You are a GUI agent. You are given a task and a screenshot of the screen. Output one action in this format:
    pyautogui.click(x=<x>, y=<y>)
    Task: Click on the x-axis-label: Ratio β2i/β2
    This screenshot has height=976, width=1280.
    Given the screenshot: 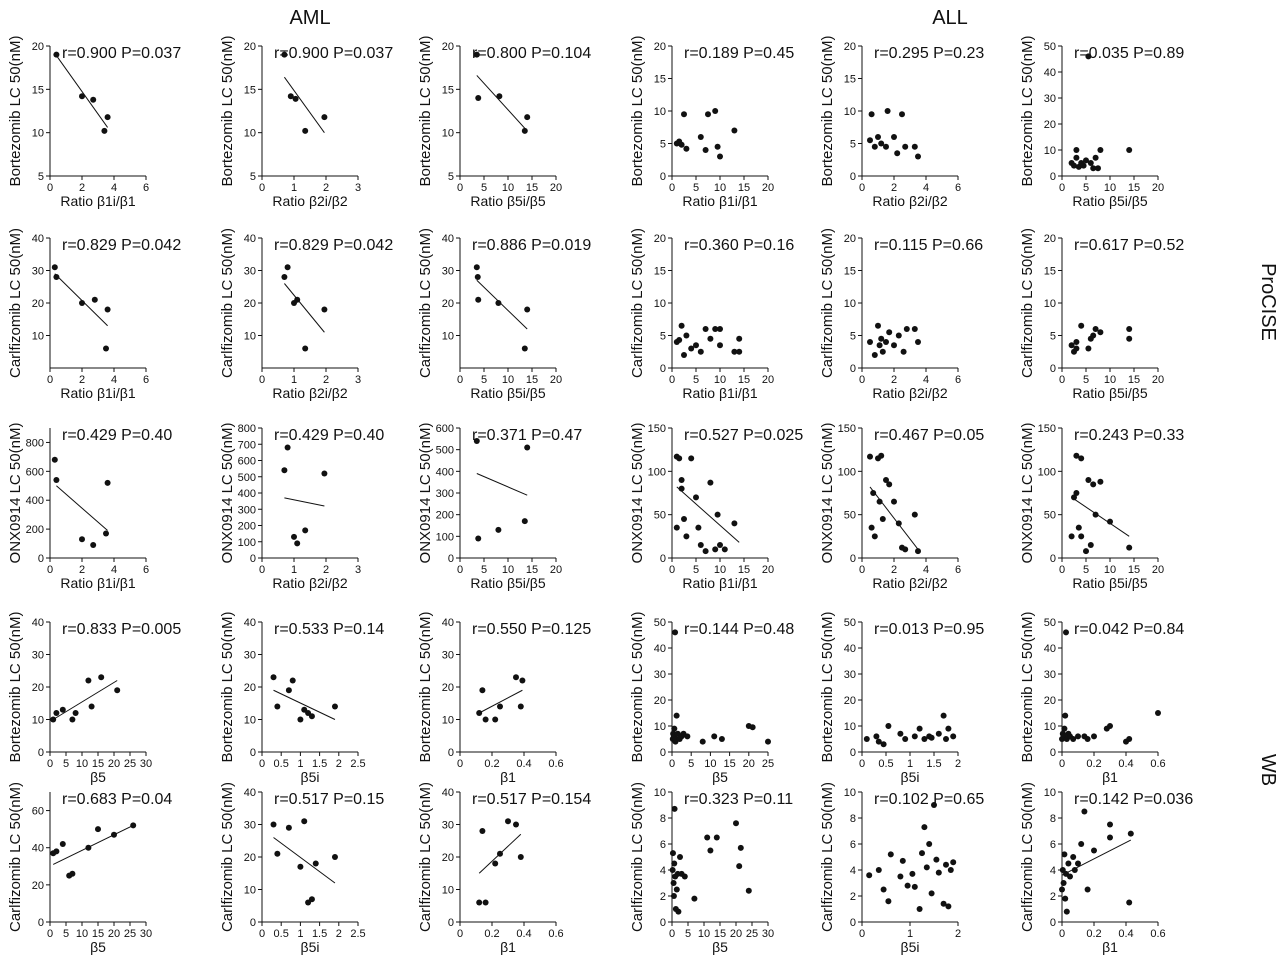 What is the action you would take?
    pyautogui.click(x=309, y=201)
    